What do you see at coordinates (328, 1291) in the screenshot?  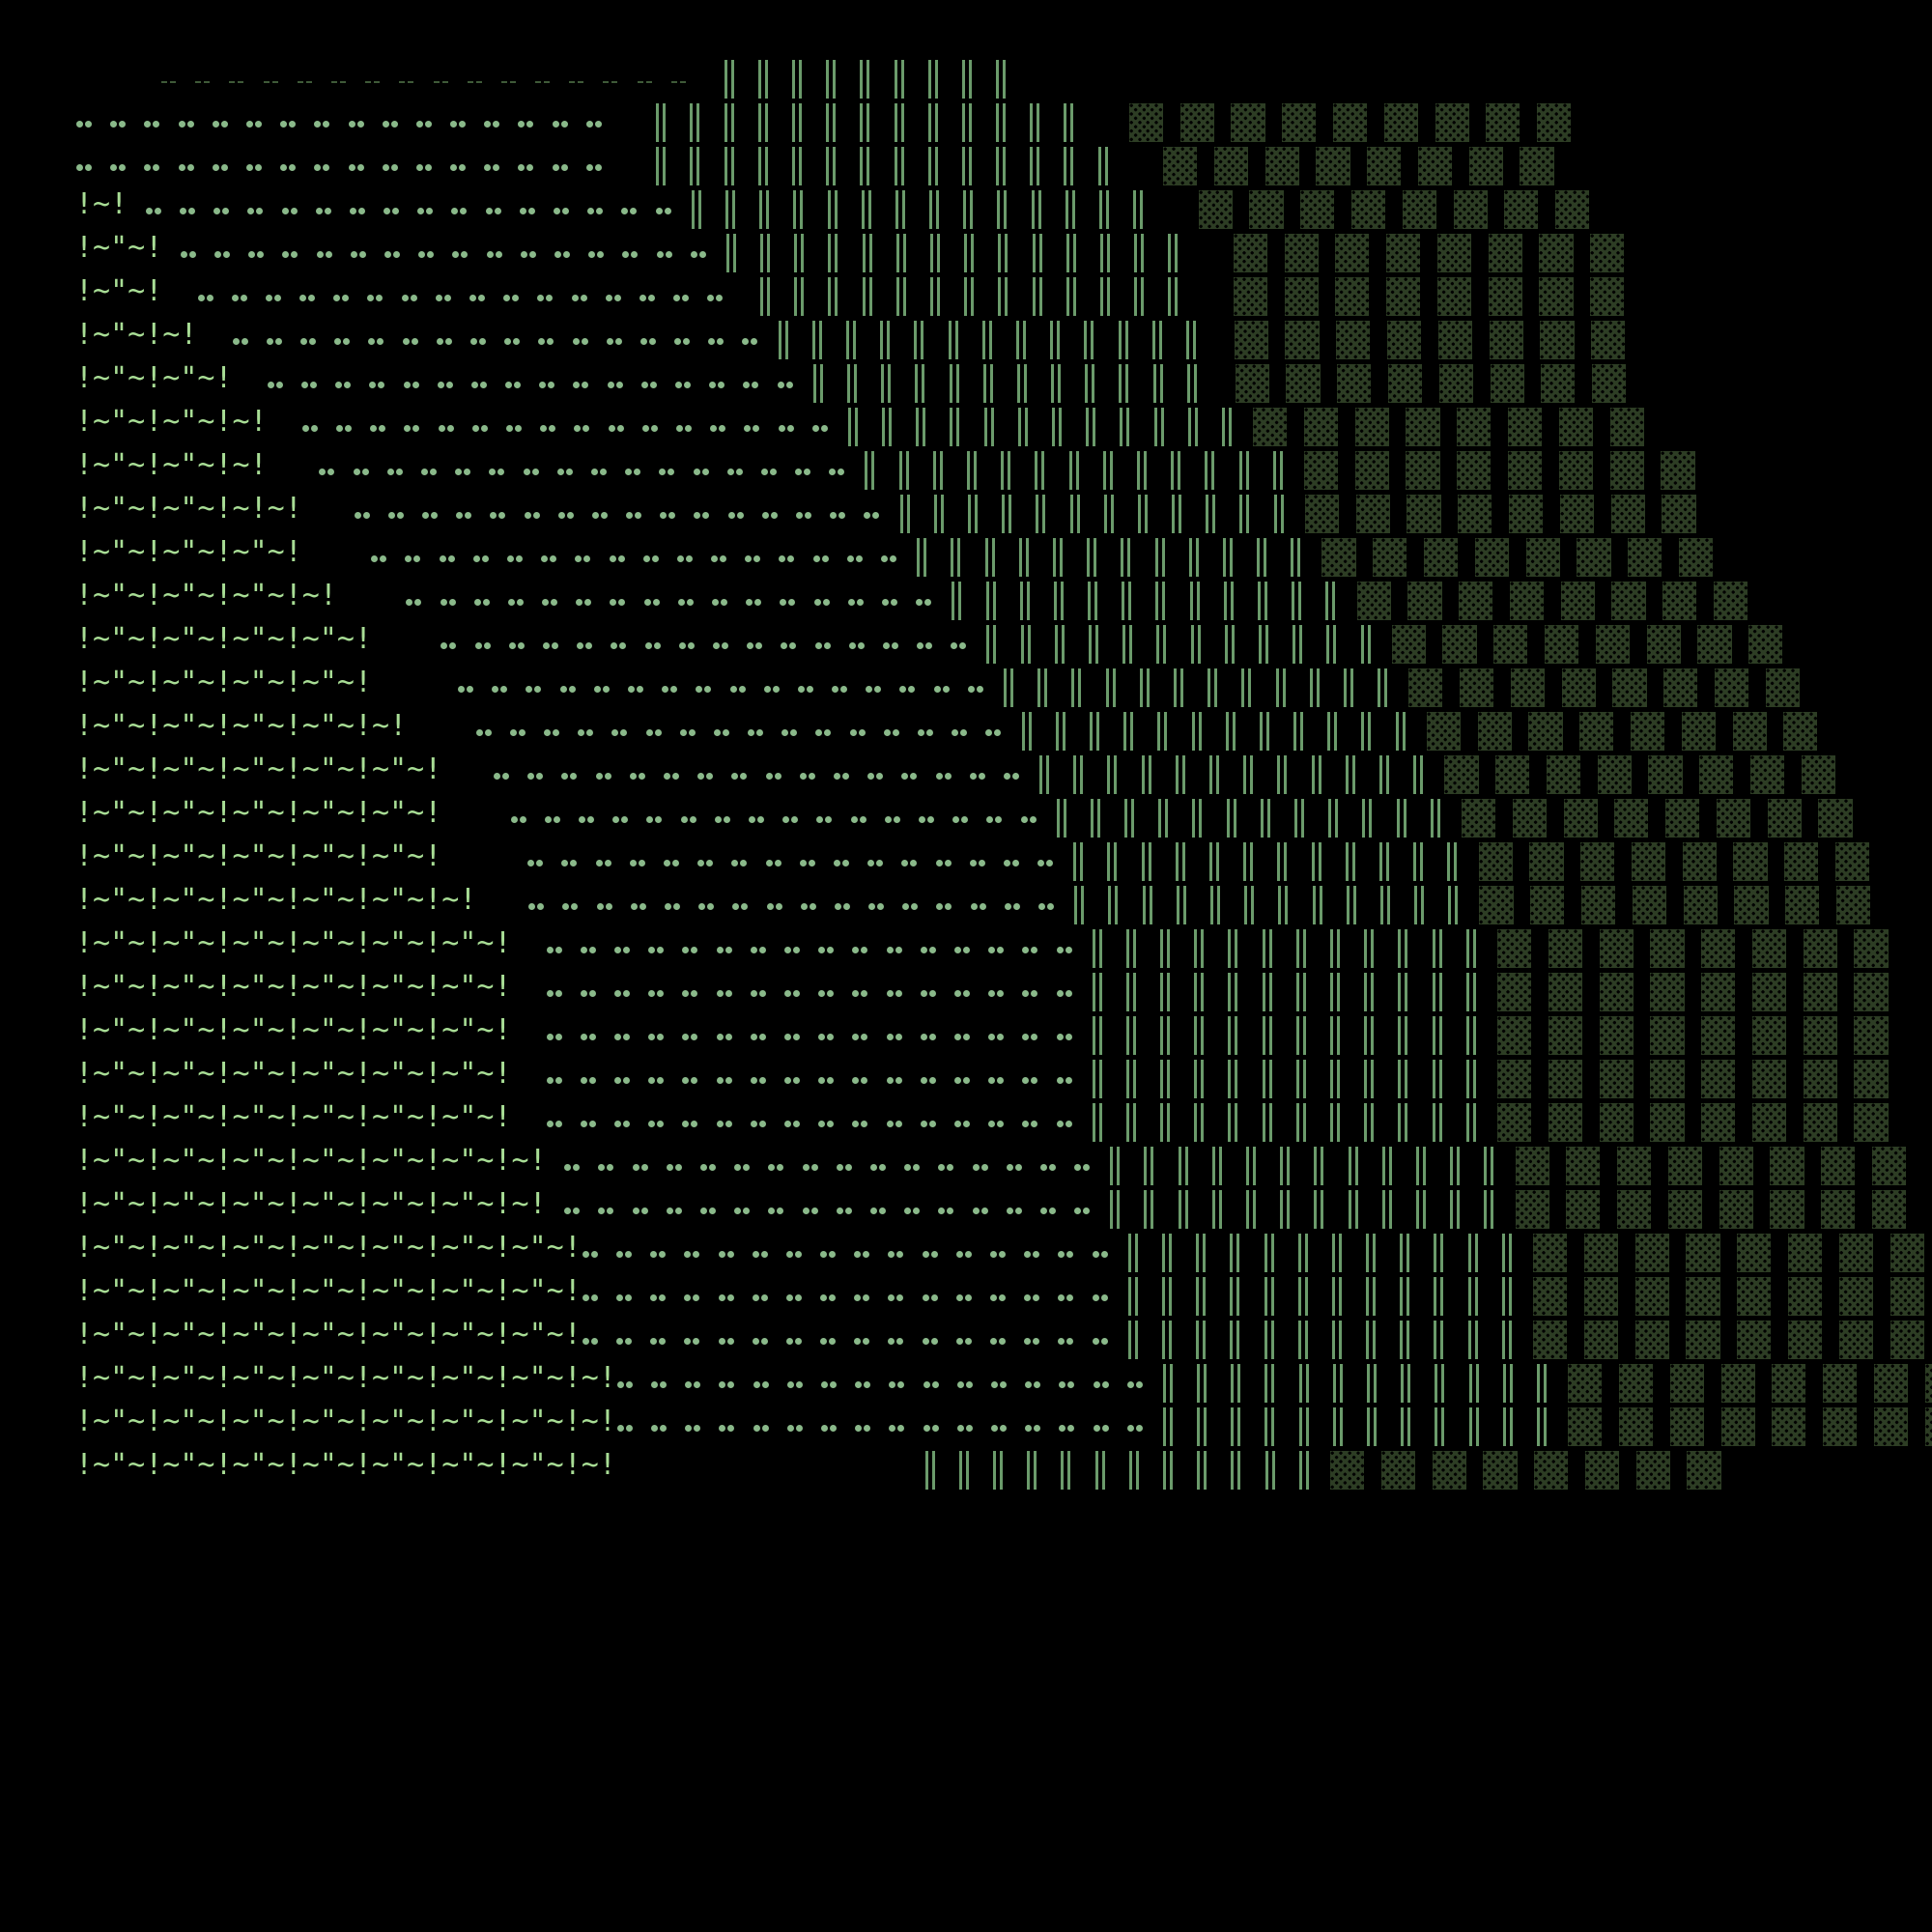 I see `wave-glyph-run: !~"~!~"~!~"~!~"~!~"~!~"~!~"~!` at bounding box center [328, 1291].